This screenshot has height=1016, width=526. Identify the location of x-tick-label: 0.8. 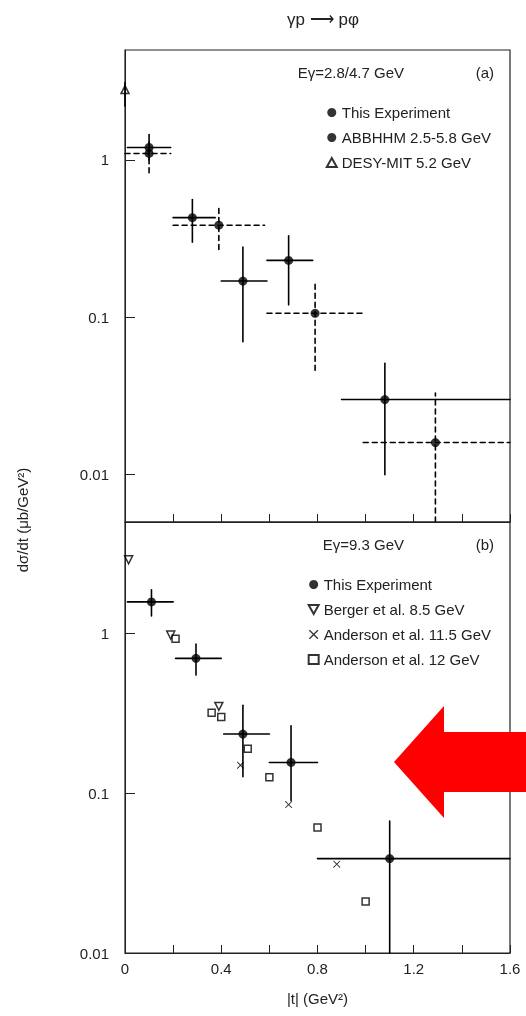
(317, 968).